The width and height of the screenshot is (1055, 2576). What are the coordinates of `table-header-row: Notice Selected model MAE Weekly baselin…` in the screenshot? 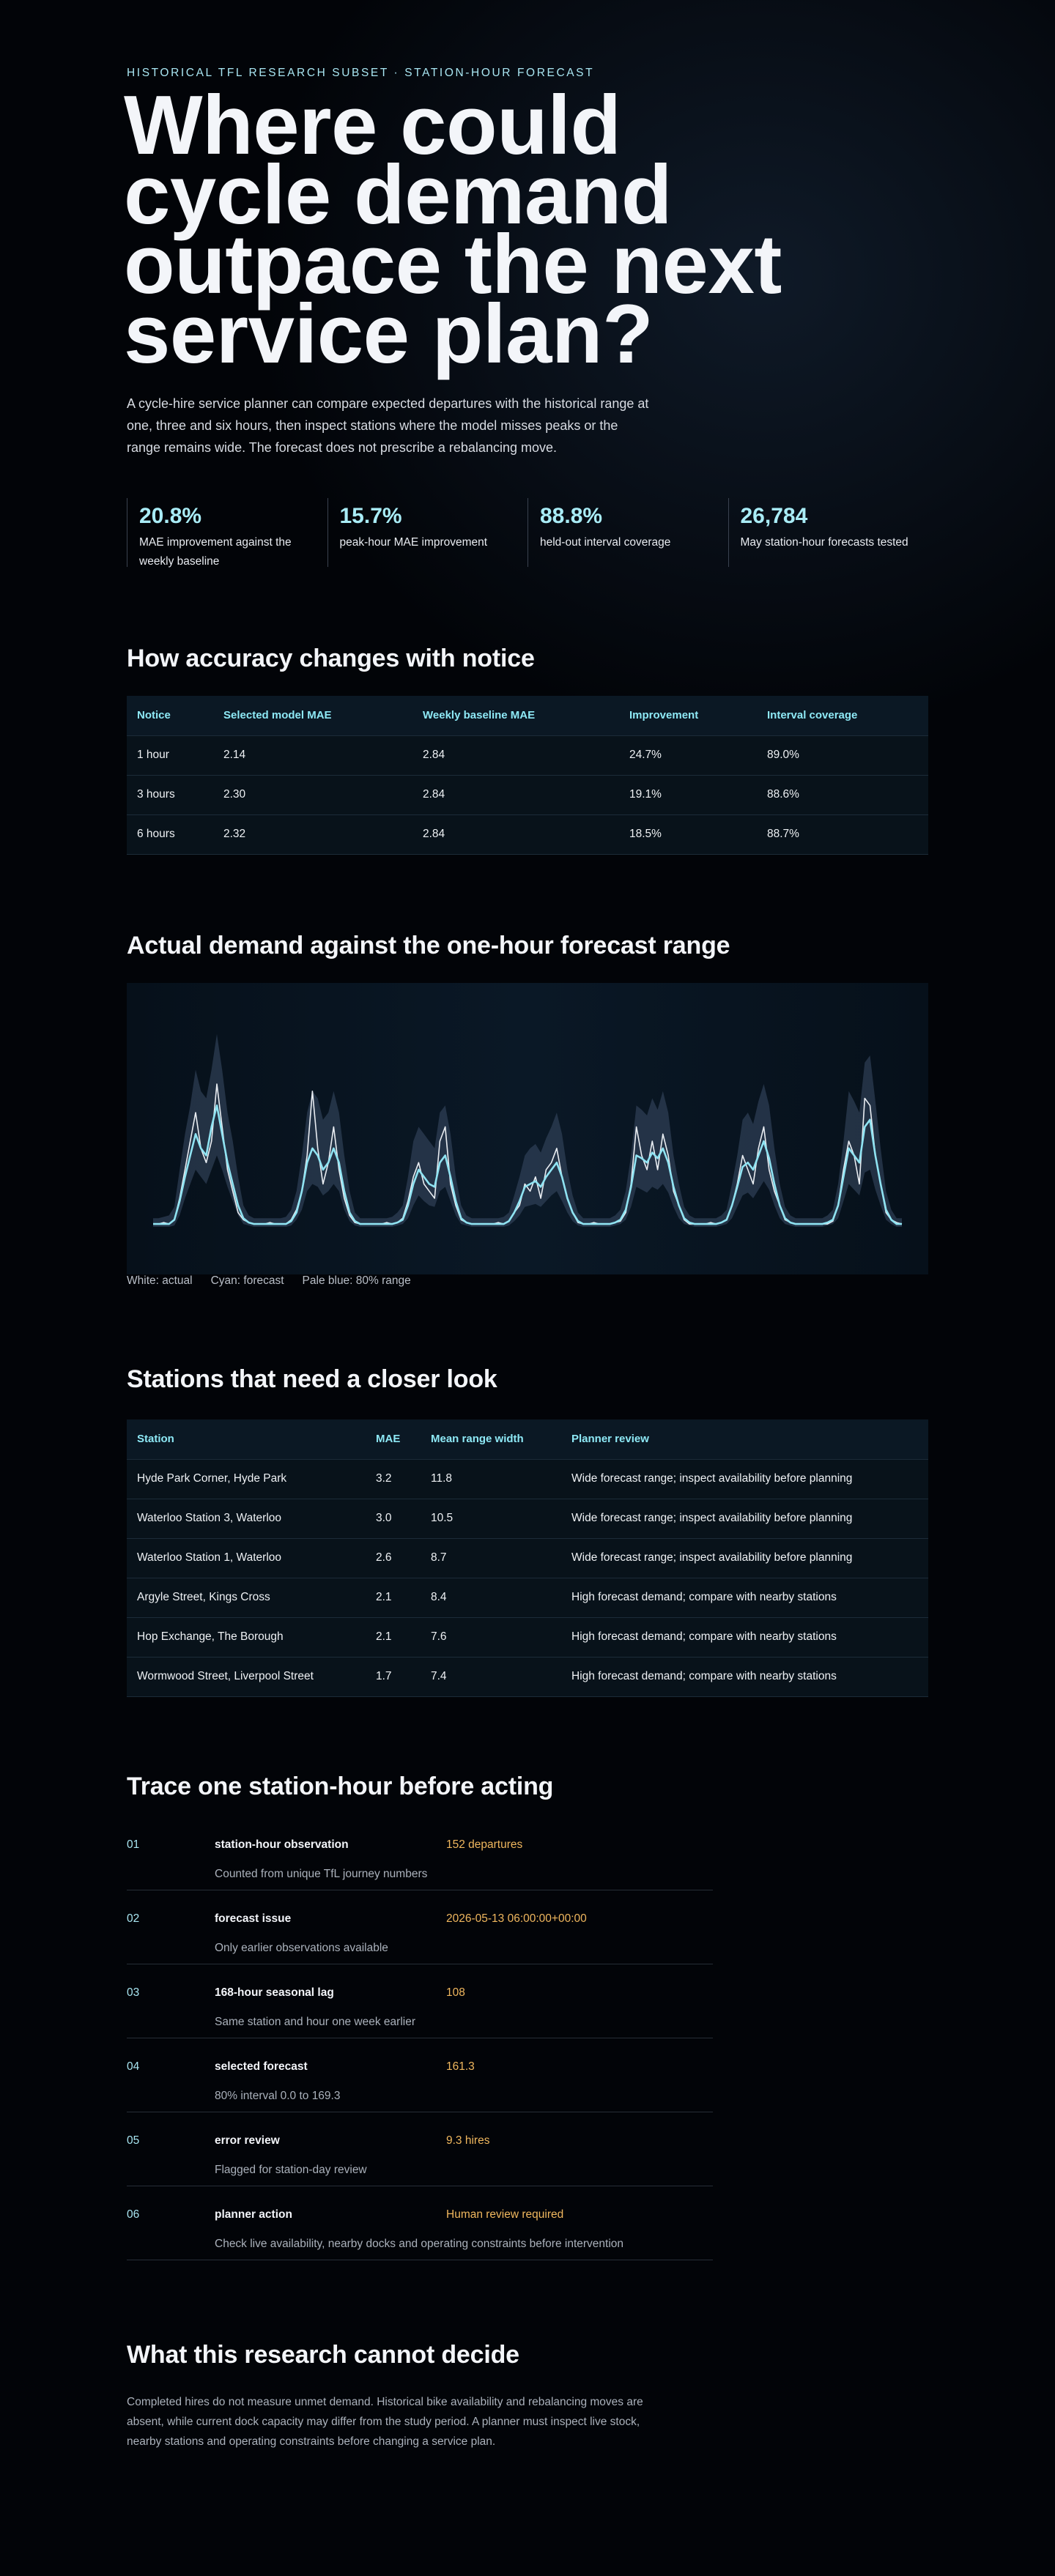 It's located at (527, 715).